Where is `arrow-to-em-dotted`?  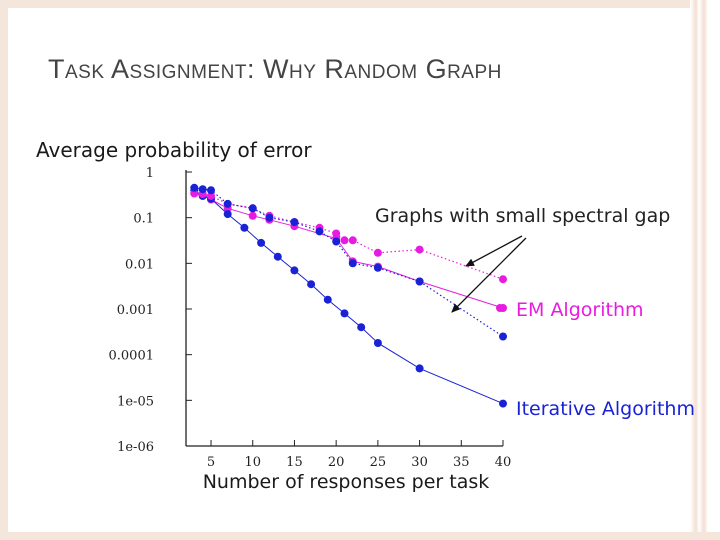 arrow-to-em-dotted is located at coordinates (494, 251).